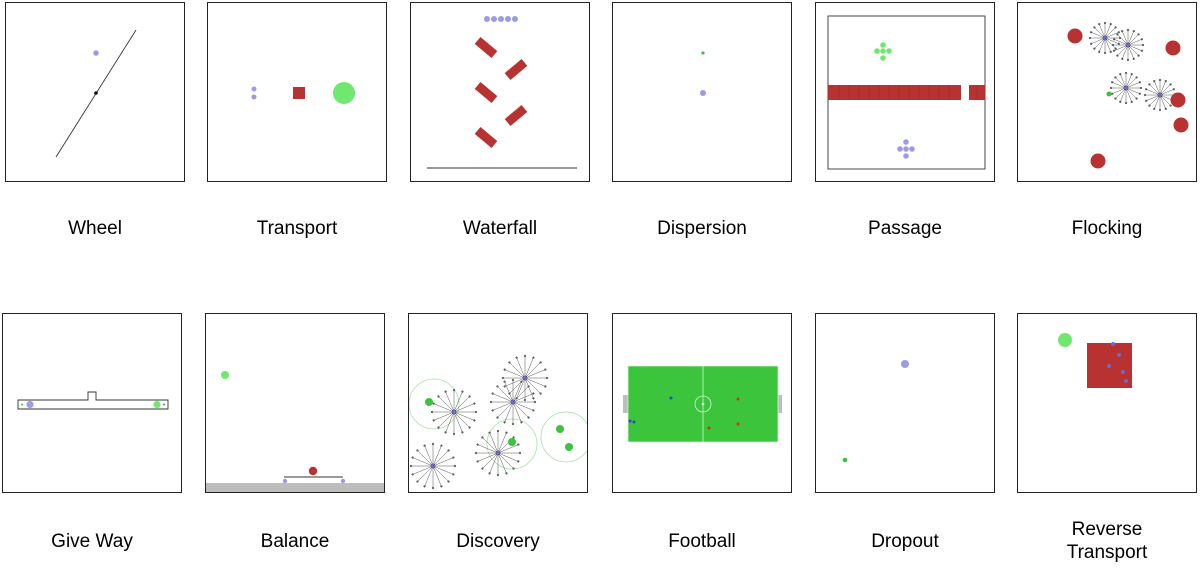 The height and width of the screenshot is (579, 1200). Describe the element at coordinates (343, 481) in the screenshot. I see `balance-agent` at that location.